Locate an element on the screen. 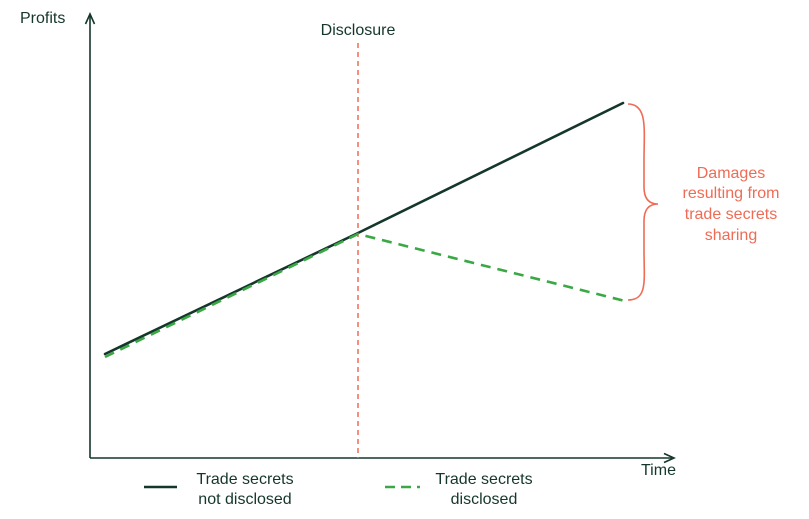 The width and height of the screenshot is (809, 519). legend-label-not-disclosed-line-1: Trade secrets is located at coordinates (244, 479).